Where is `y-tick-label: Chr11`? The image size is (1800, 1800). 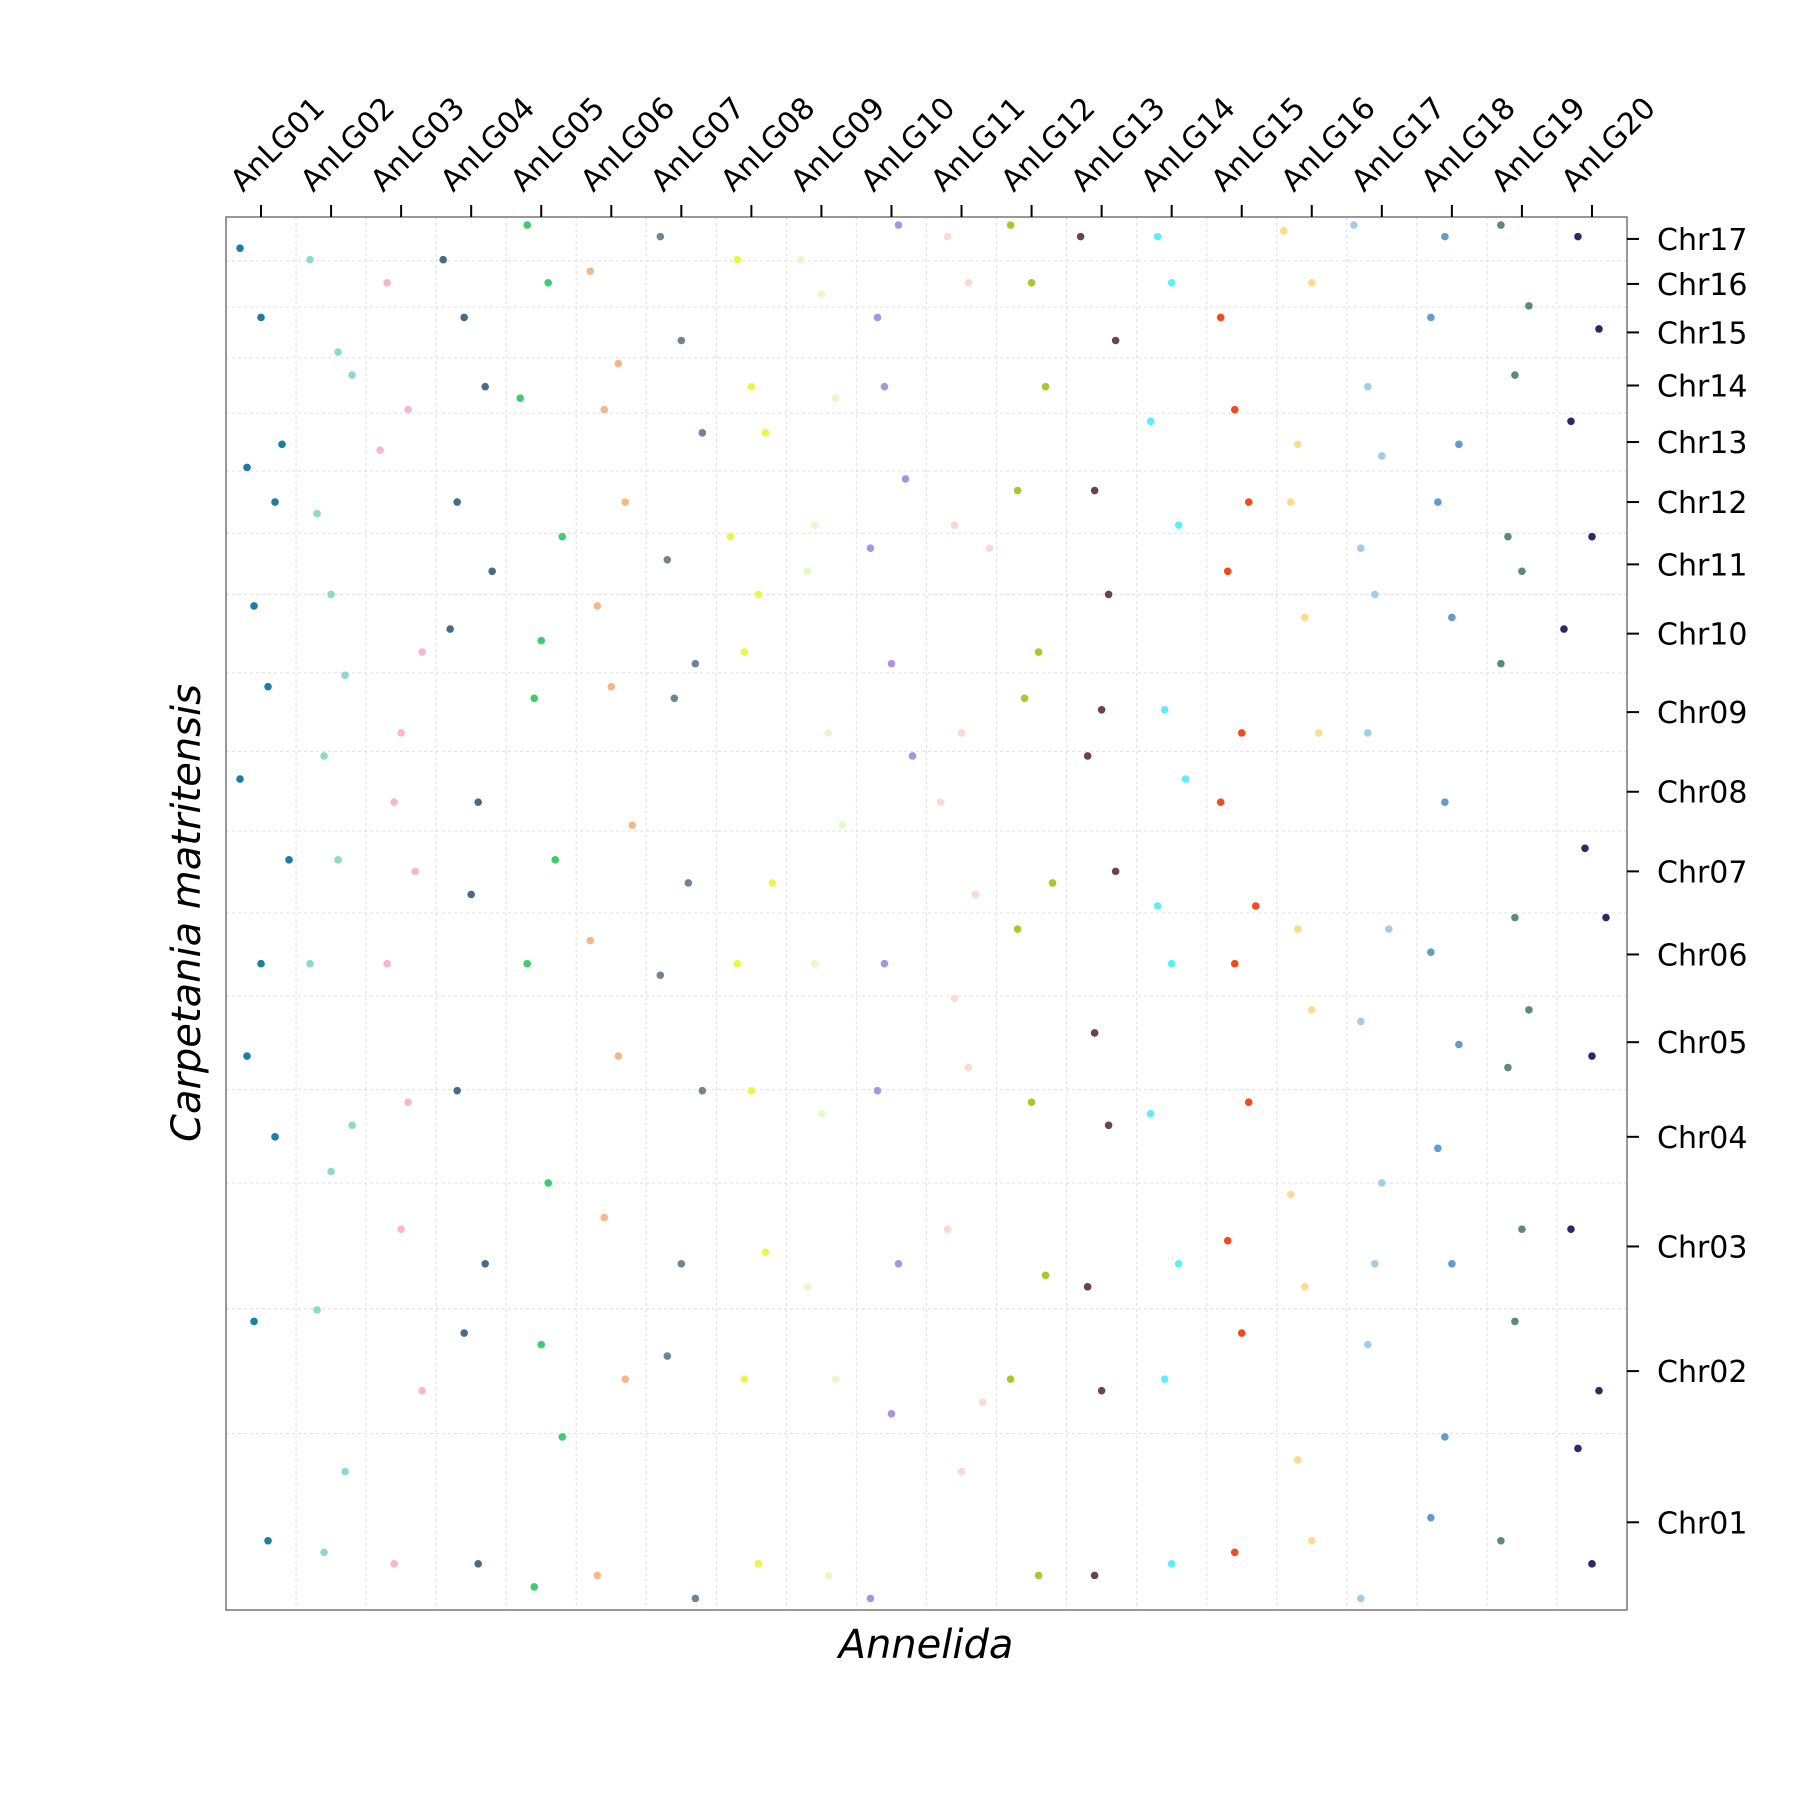 y-tick-label: Chr11 is located at coordinates (1702, 565).